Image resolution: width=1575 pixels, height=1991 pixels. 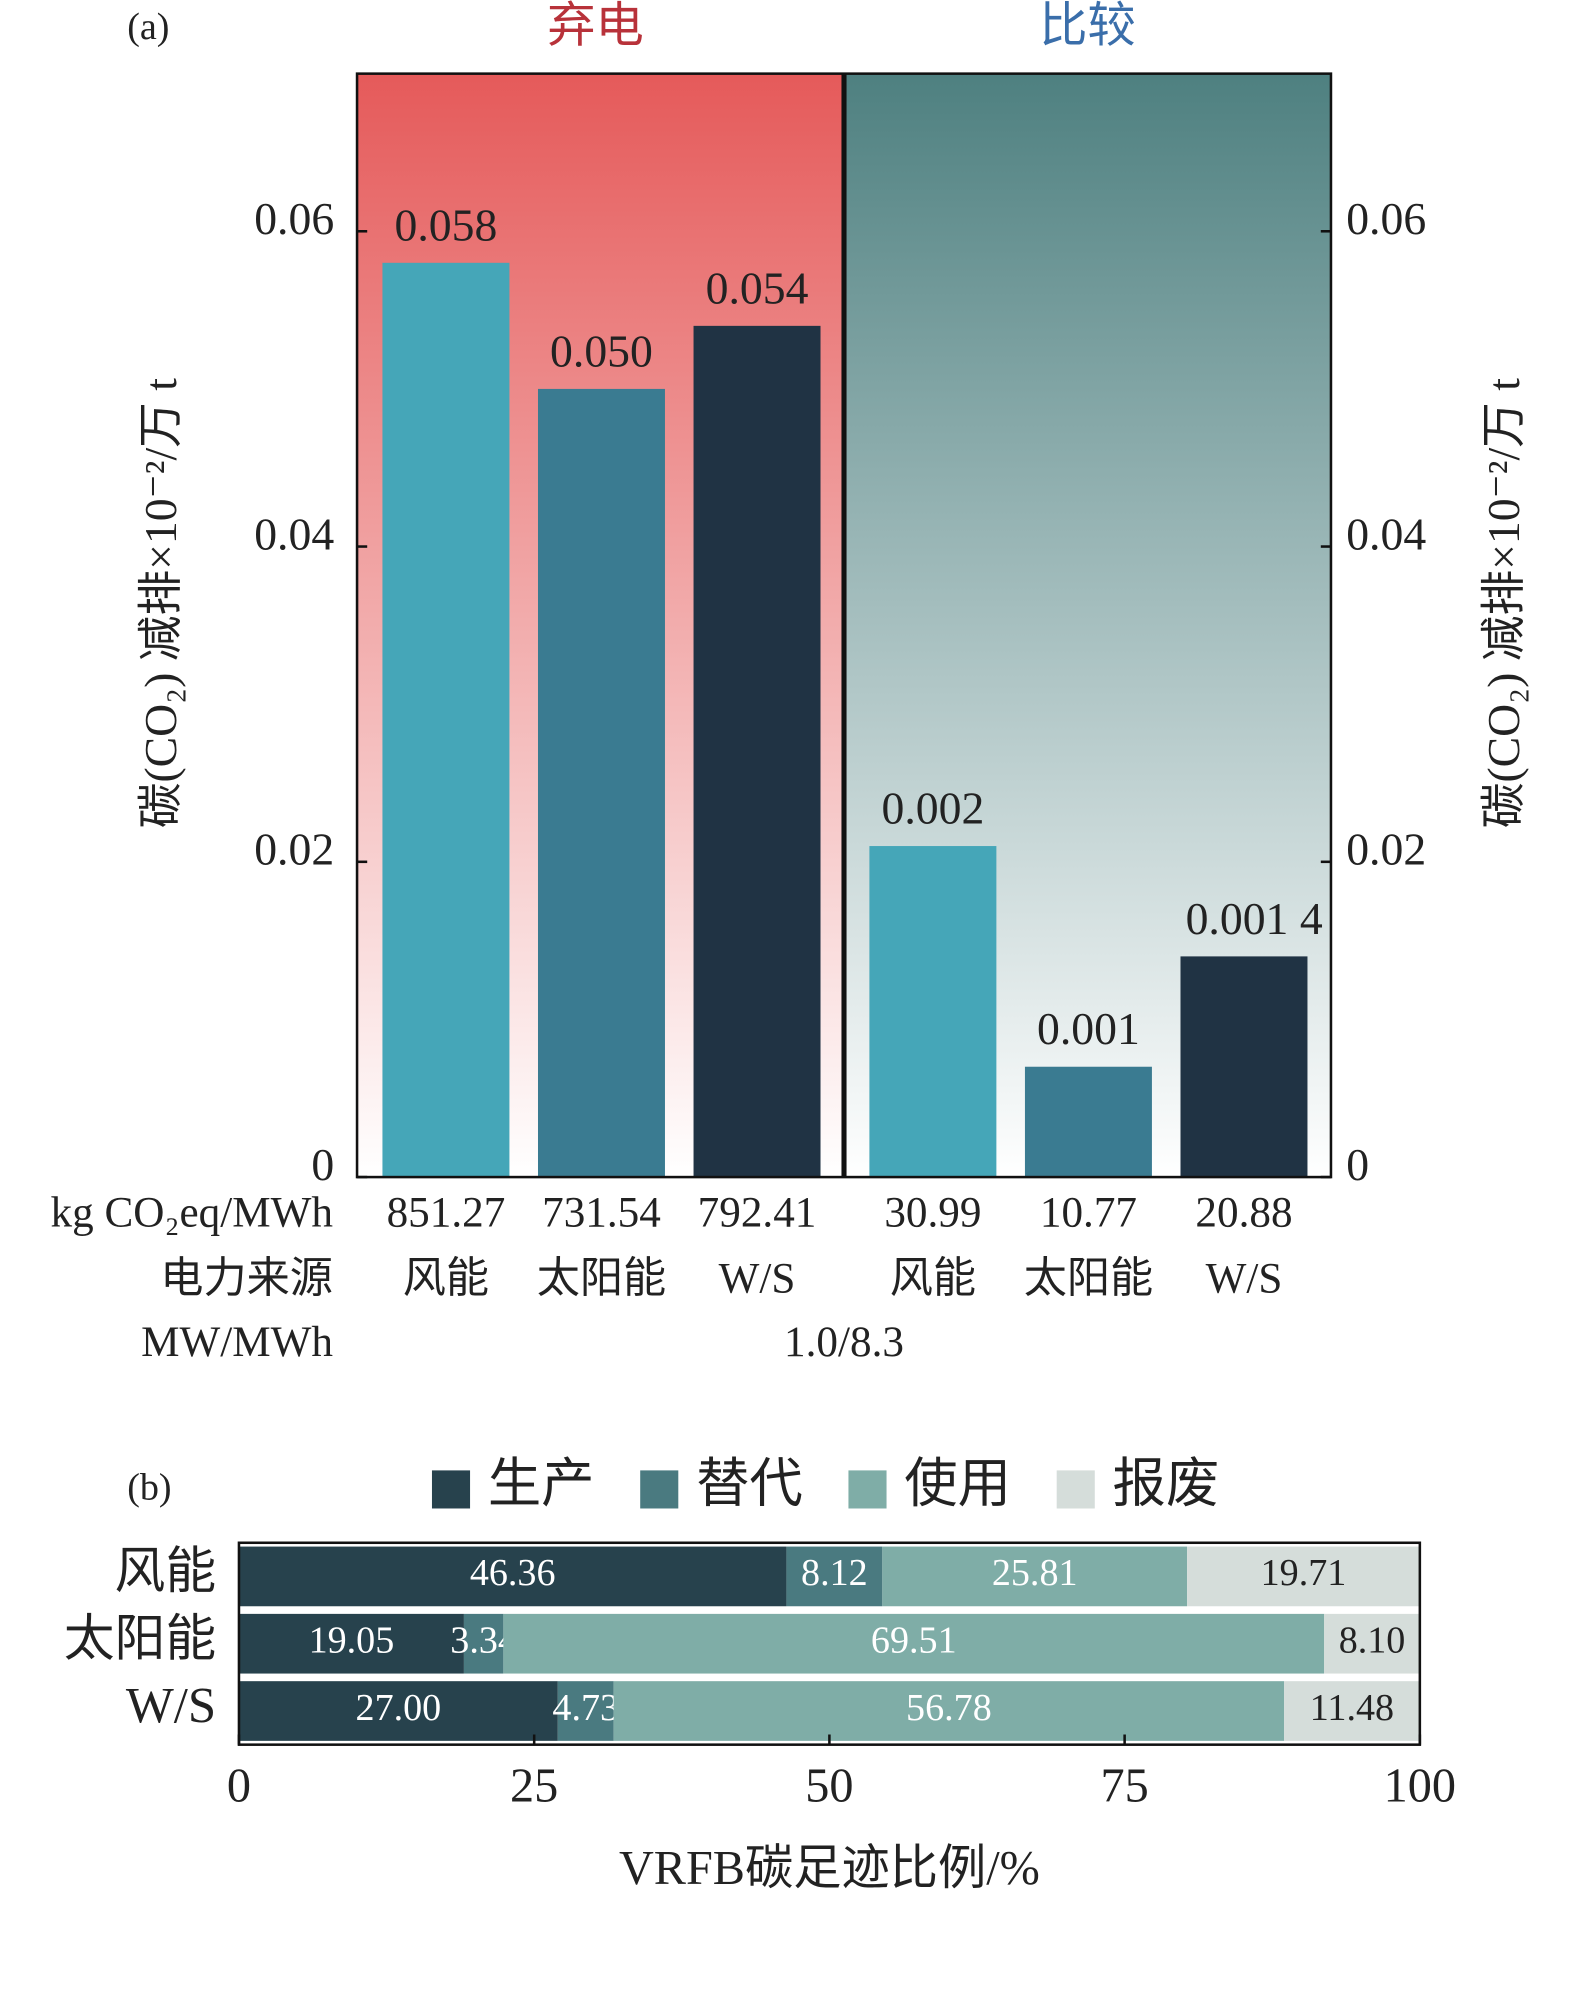 What do you see at coordinates (1503, 603) in the screenshot?
I see `y2-axis-title: 碳(CO₂) 减排×10⁻²/万 t` at bounding box center [1503, 603].